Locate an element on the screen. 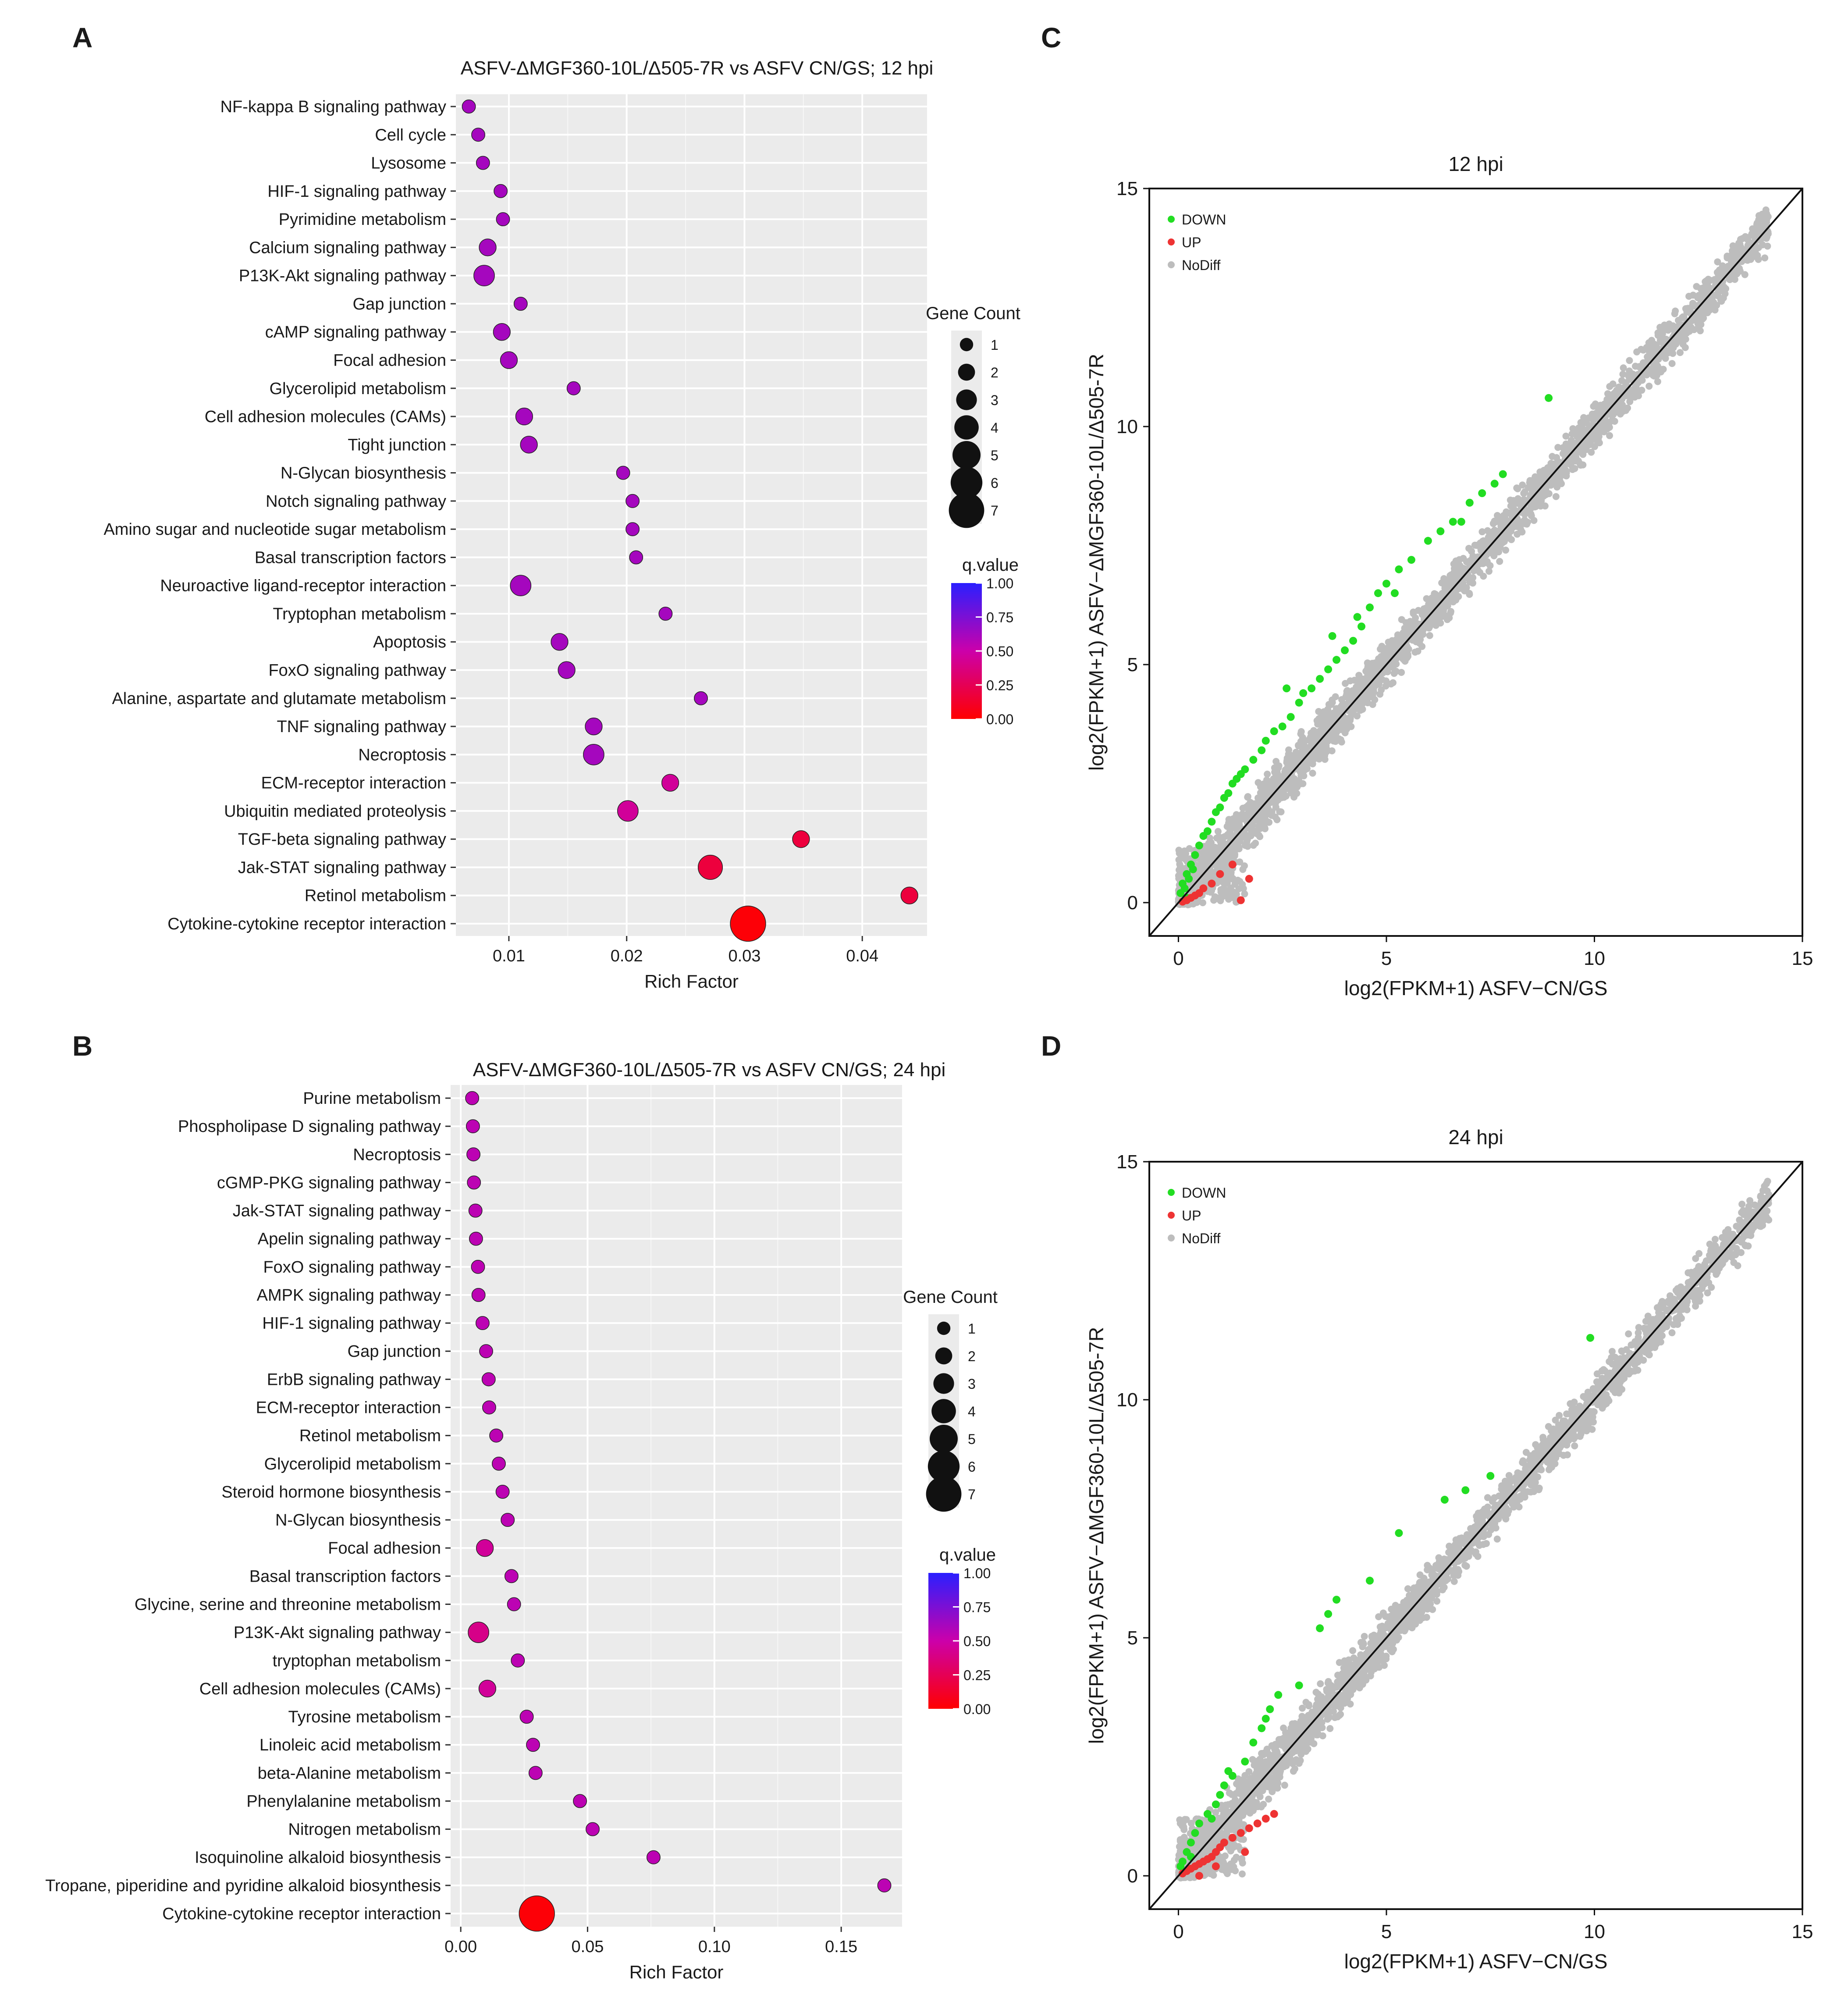 The width and height of the screenshot is (1848, 1992). category-label: Pyrimidine metabolism is located at coordinates (363, 219).